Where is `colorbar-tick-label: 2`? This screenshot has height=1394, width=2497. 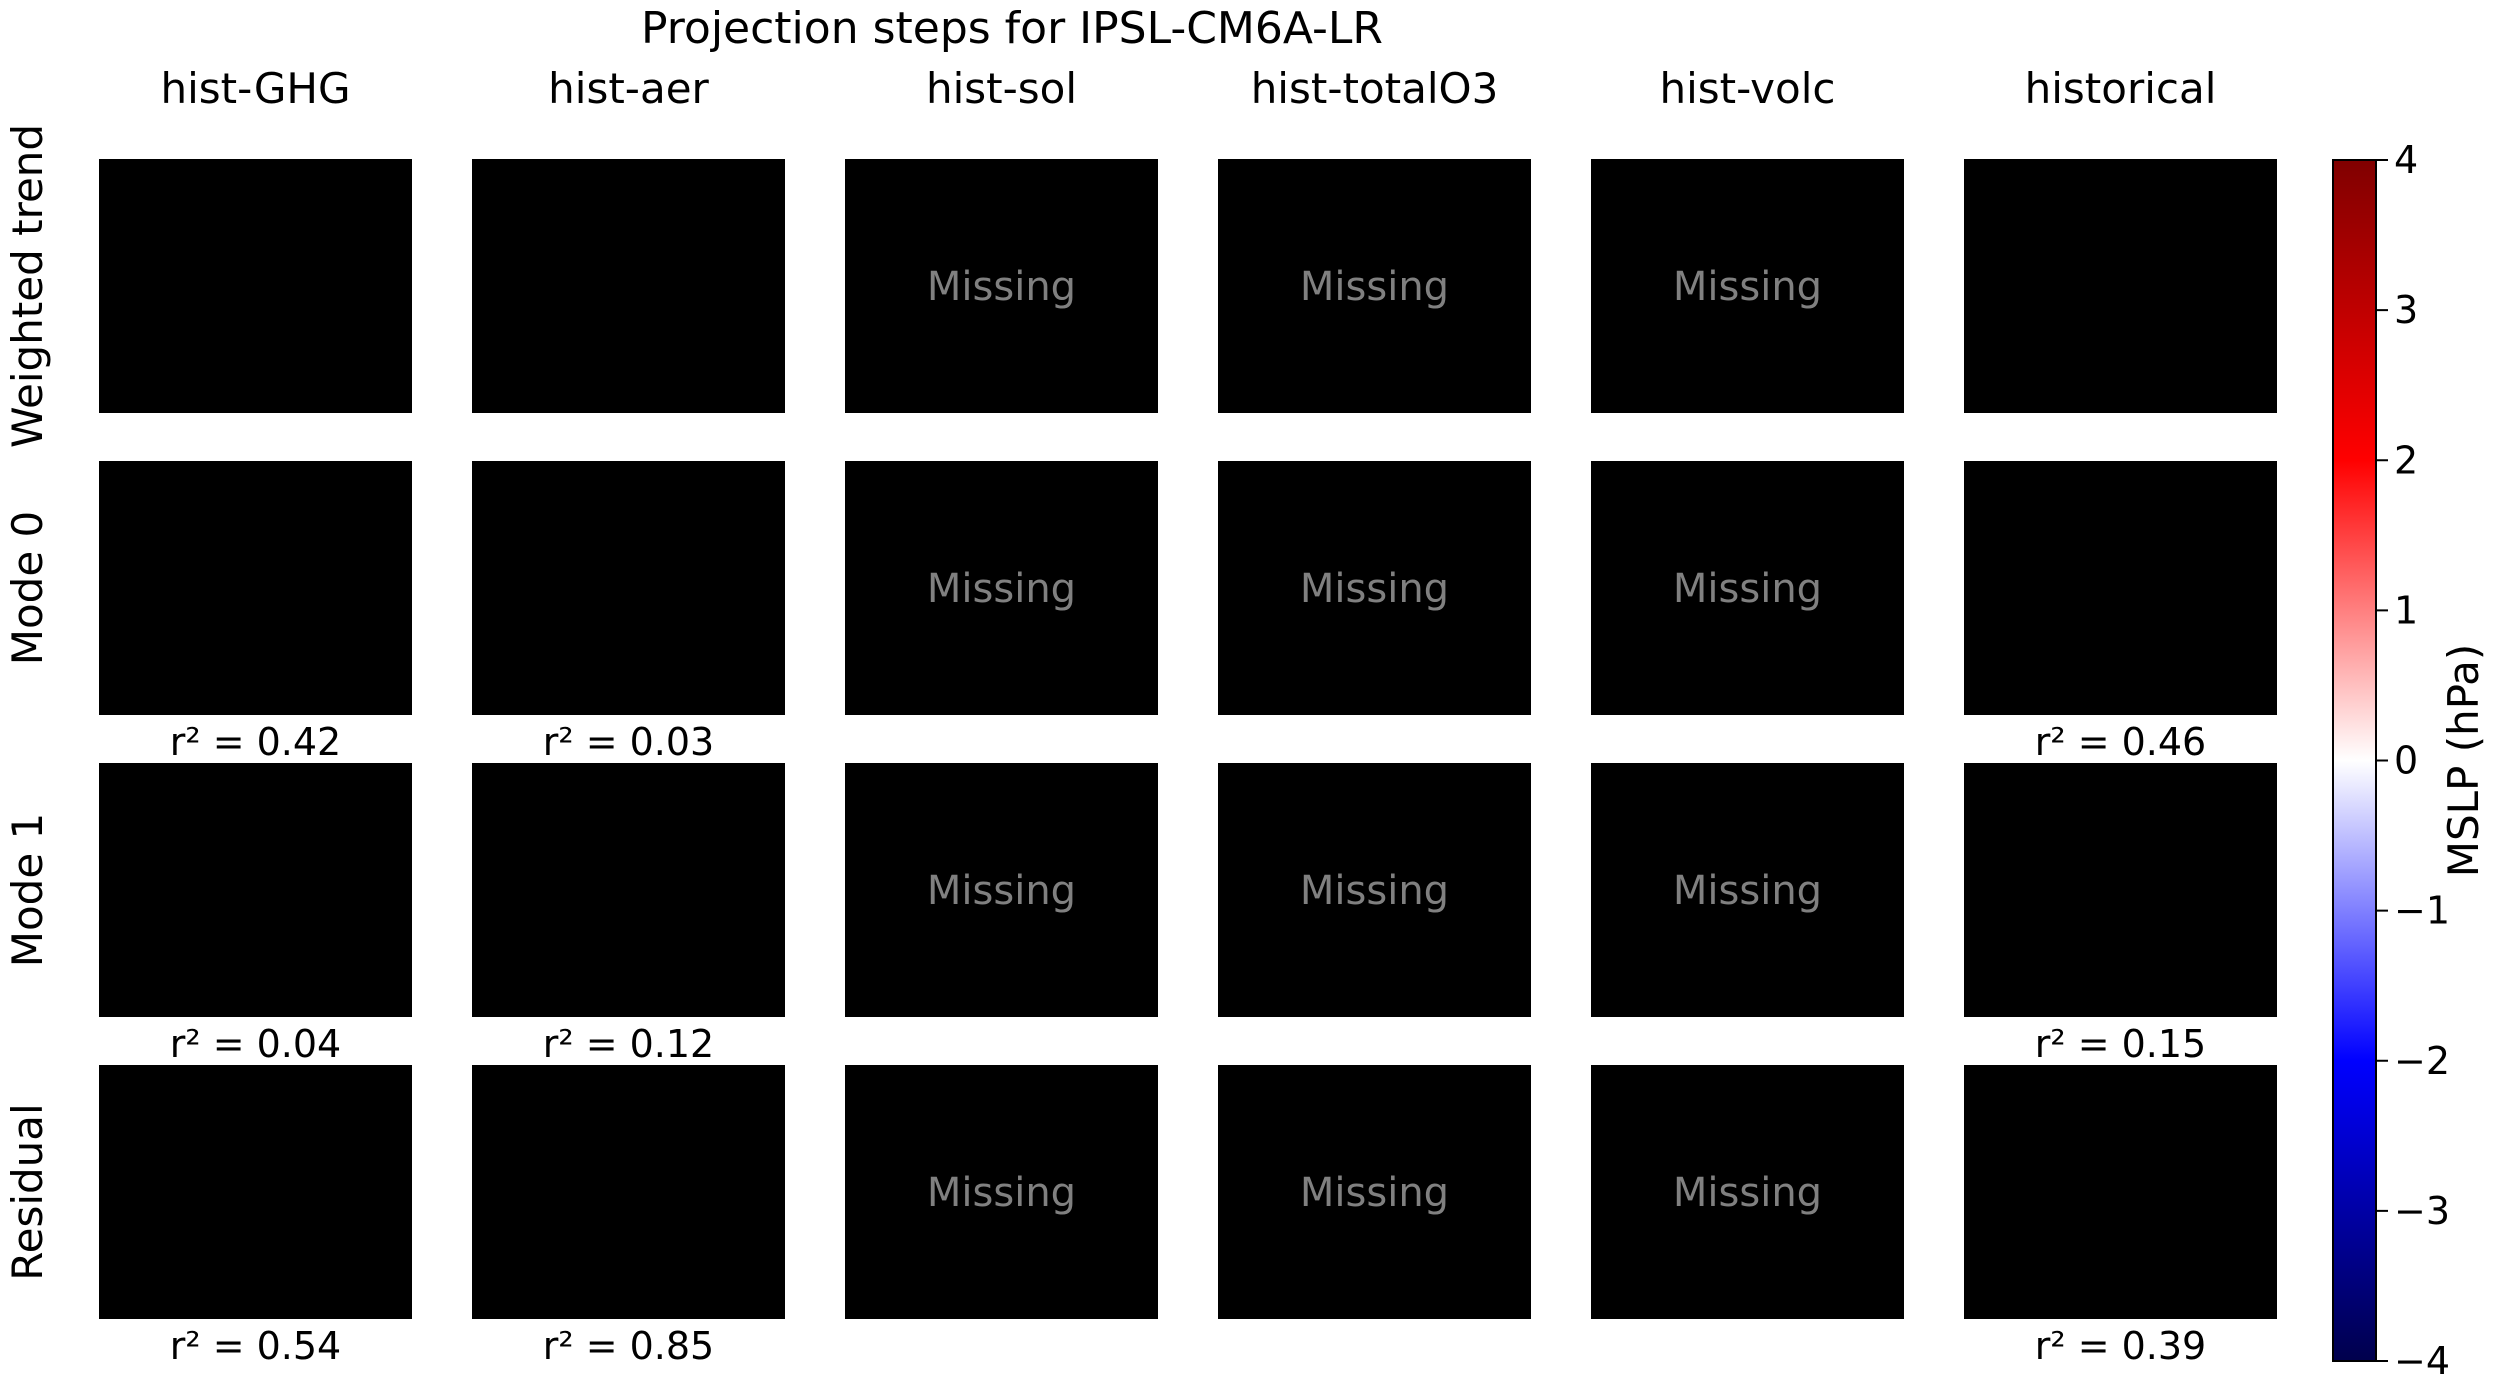
colorbar-tick-label: 2 is located at coordinates (2406, 460).